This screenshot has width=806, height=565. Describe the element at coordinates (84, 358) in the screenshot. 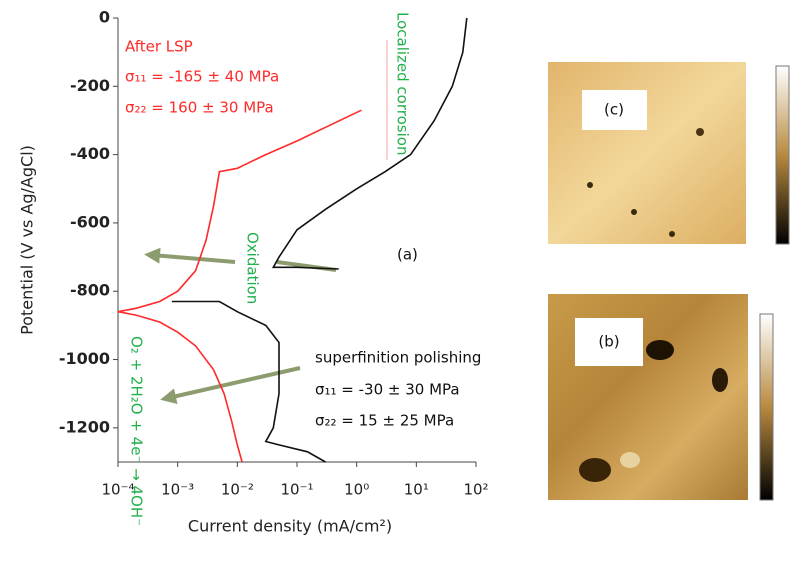

I see `y-tick-label: -1000` at that location.